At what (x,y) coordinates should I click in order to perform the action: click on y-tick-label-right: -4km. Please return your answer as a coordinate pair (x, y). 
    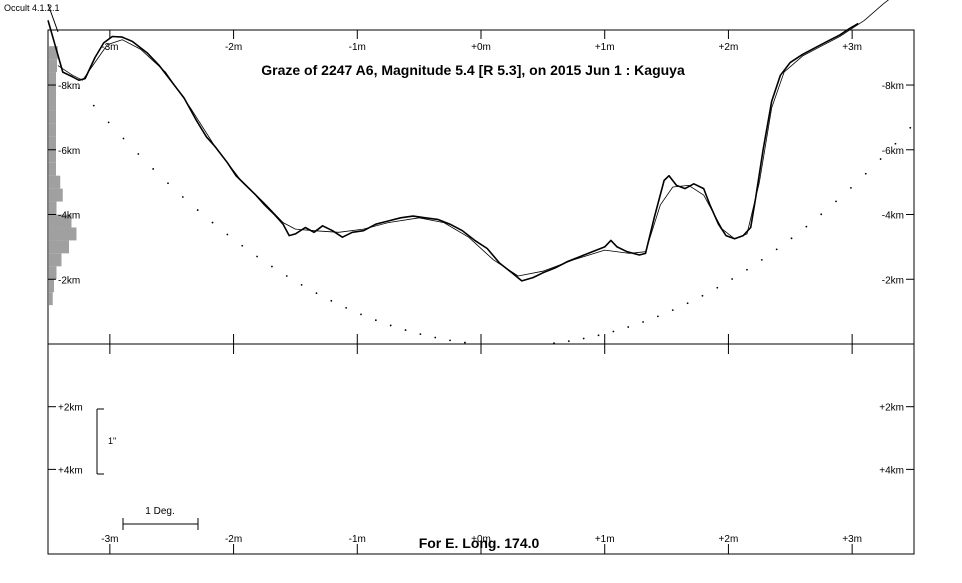
    Looking at the image, I should click on (893, 216).